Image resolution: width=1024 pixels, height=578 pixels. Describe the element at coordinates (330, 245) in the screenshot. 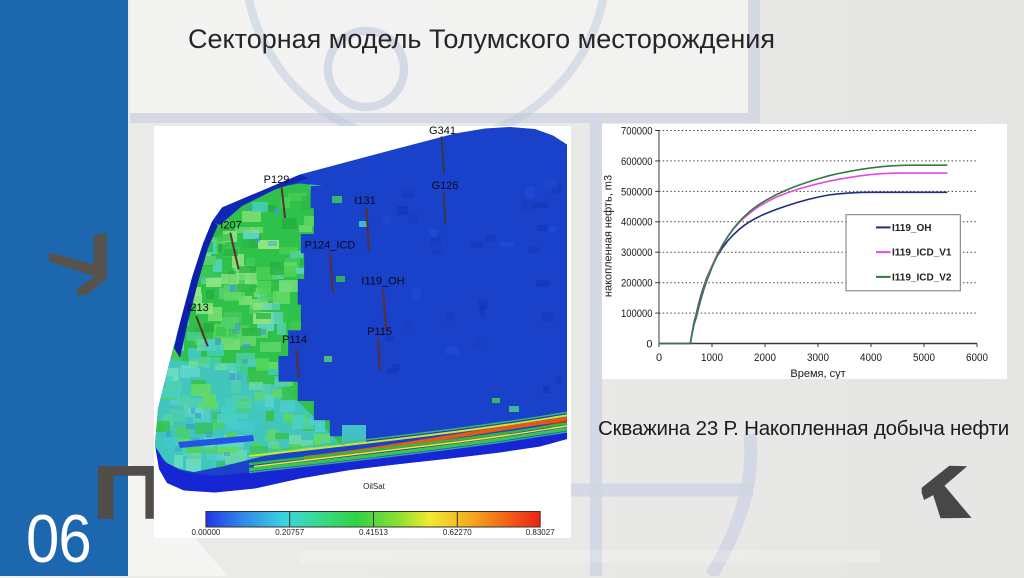

I see `svg-text: P124_ICD` at that location.